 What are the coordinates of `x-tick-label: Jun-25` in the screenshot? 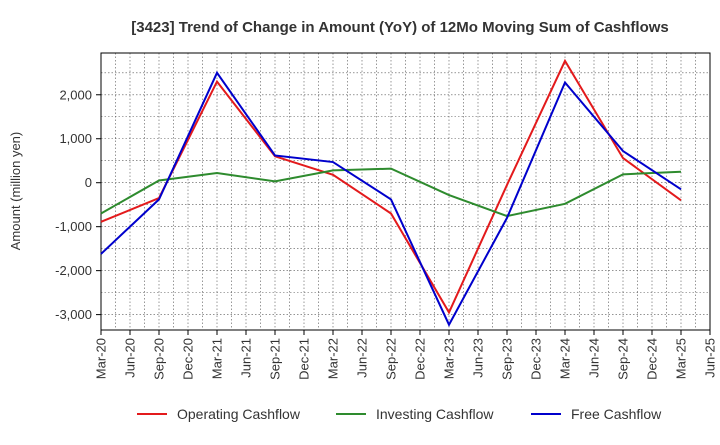 It's located at (710, 358).